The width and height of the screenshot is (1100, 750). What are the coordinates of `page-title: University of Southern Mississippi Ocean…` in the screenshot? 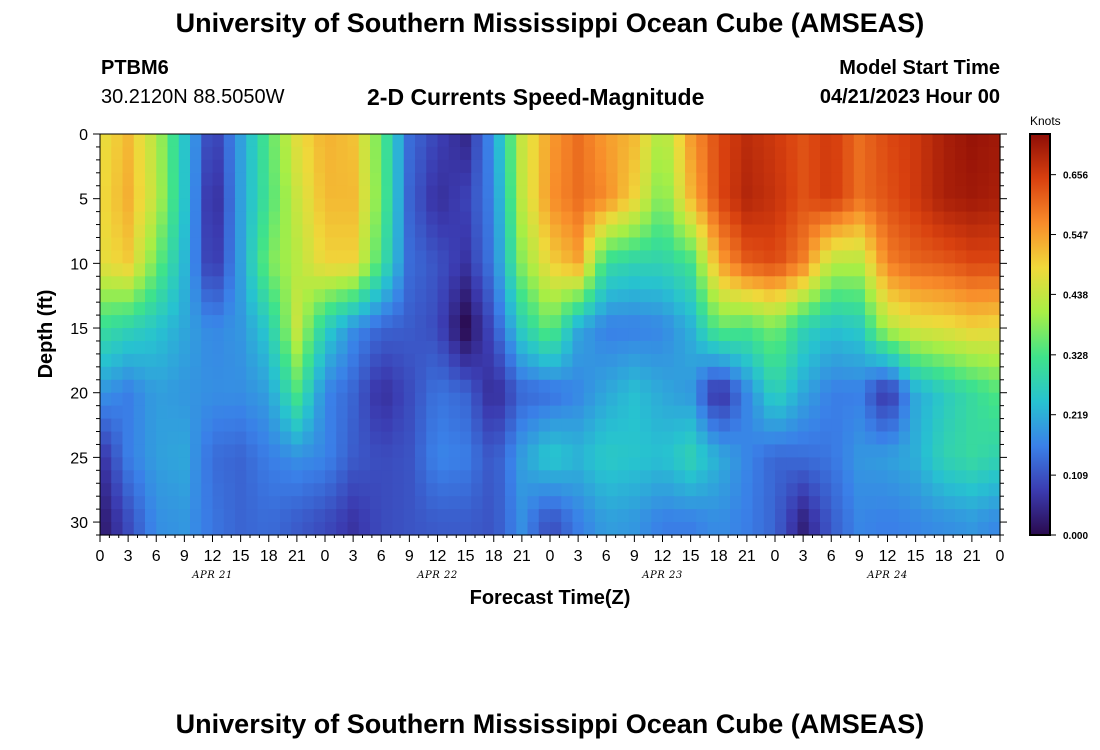 It's located at (550, 23).